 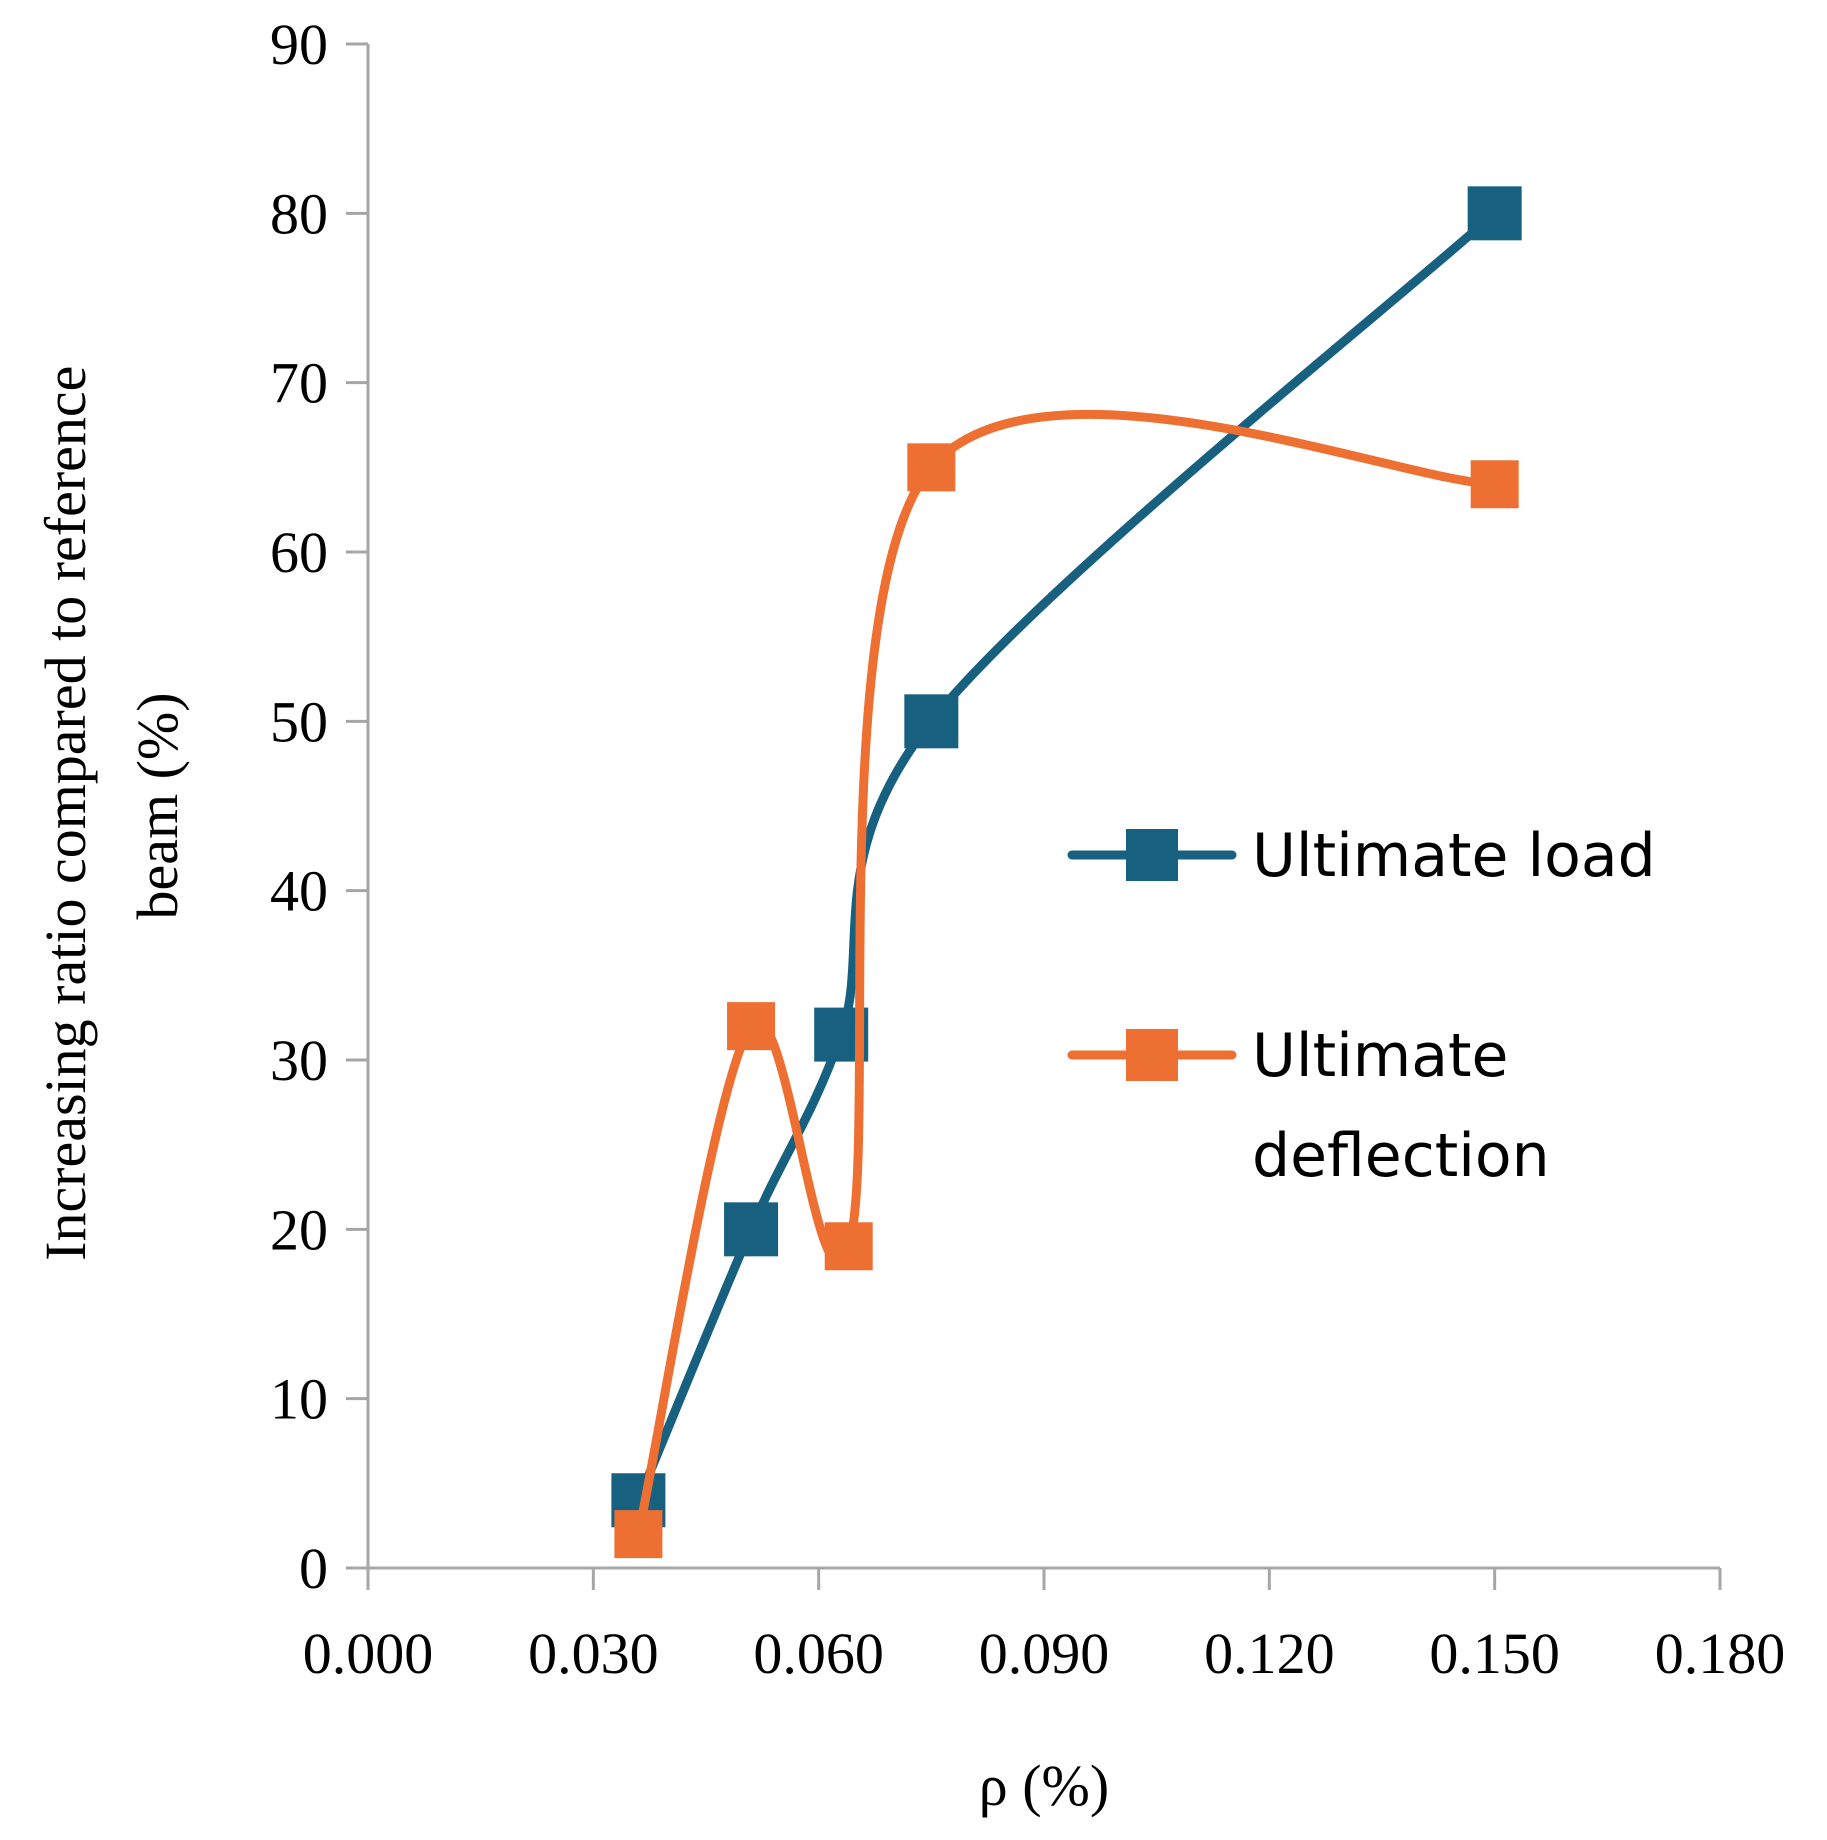 What do you see at coordinates (1720, 1653) in the screenshot?
I see `x-tick-label: 0.180` at bounding box center [1720, 1653].